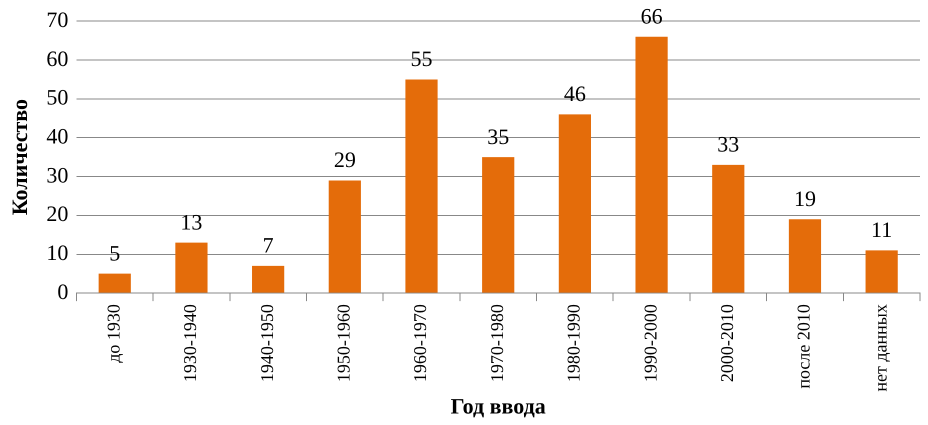 The image size is (928, 425). Describe the element at coordinates (575, 93) in the screenshot. I see `data-label: 46` at that location.